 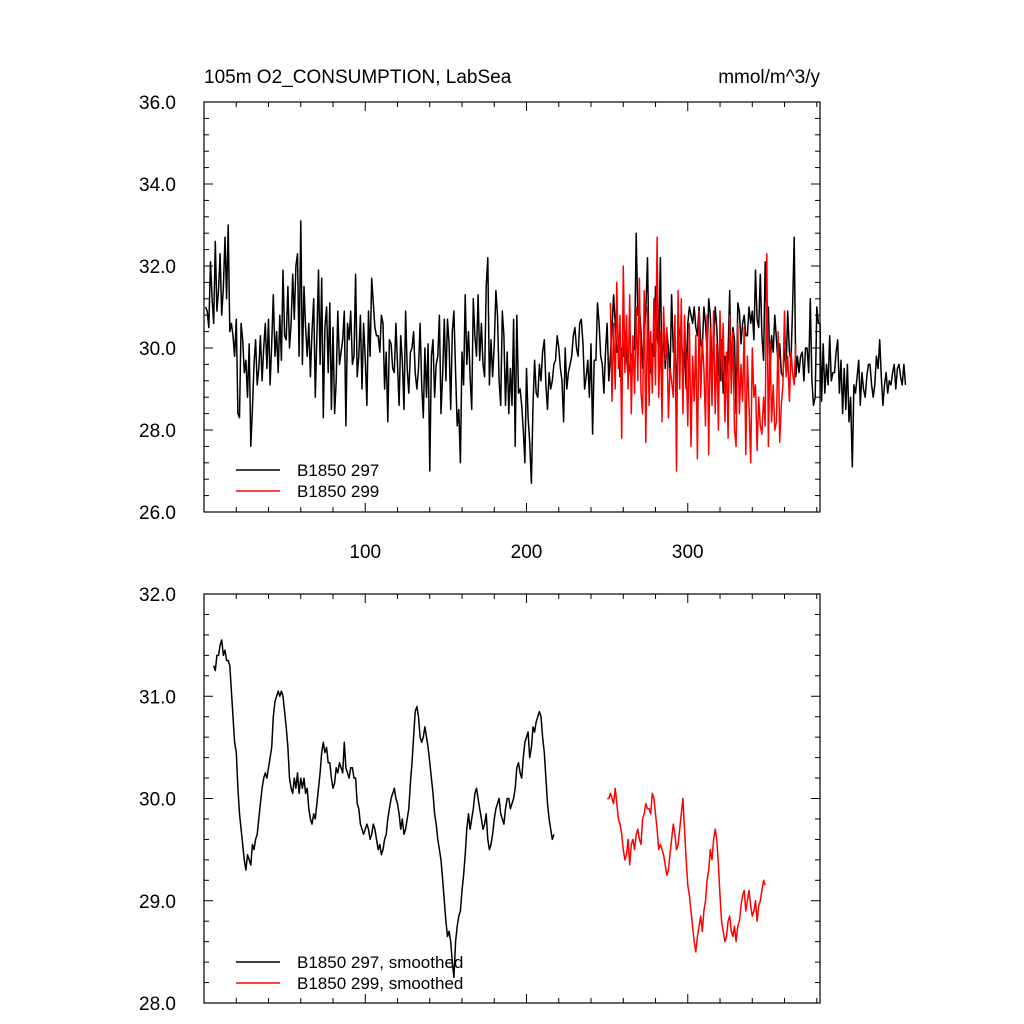 I want to click on legend-label: B1850 299, smoothed, so click(x=380, y=983).